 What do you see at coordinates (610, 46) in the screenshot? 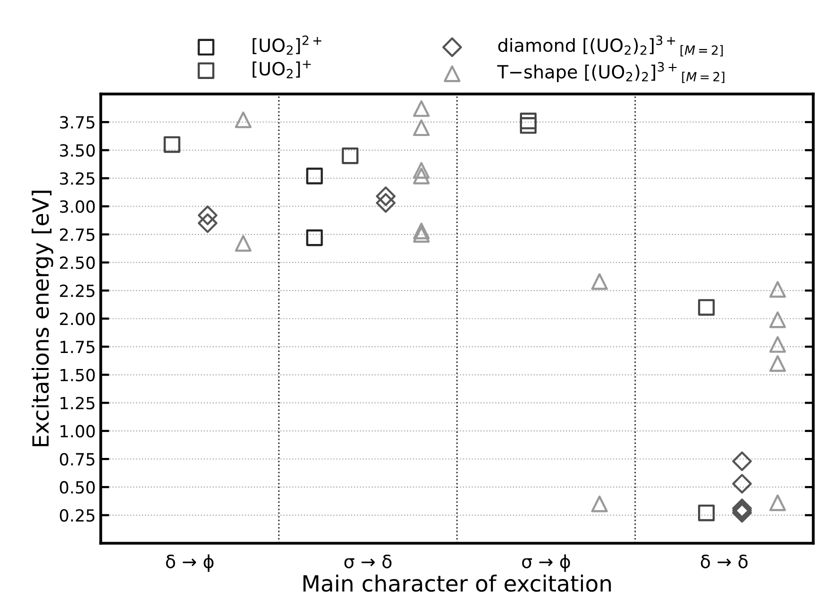
I see `legend-label: diamond [(UO$_{2}$)$_{2}$]$^{3+}$$_{[M=2]}$` at bounding box center [610, 46].